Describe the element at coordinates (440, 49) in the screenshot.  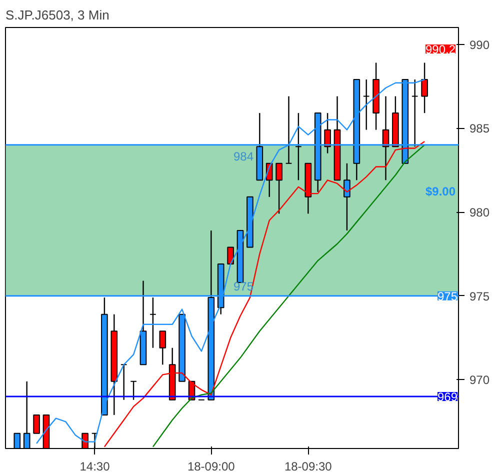
I see `annotation: 990.2` at that location.